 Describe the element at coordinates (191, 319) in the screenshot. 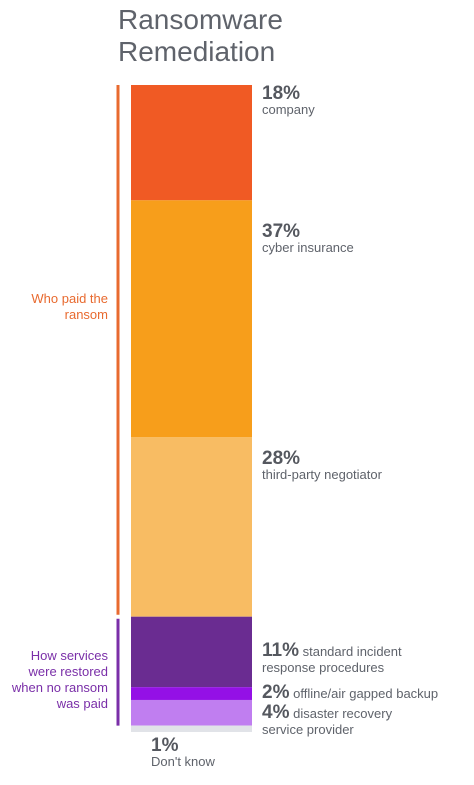

I see `bar-segment-cyber-insurance` at that location.